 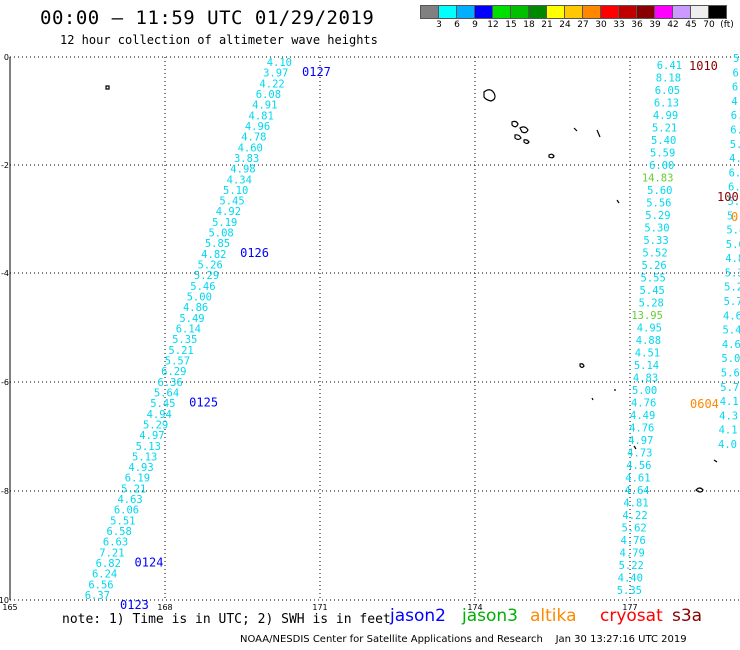 What do you see at coordinates (663, 141) in the screenshot?
I see `track-value: 5.40` at bounding box center [663, 141].